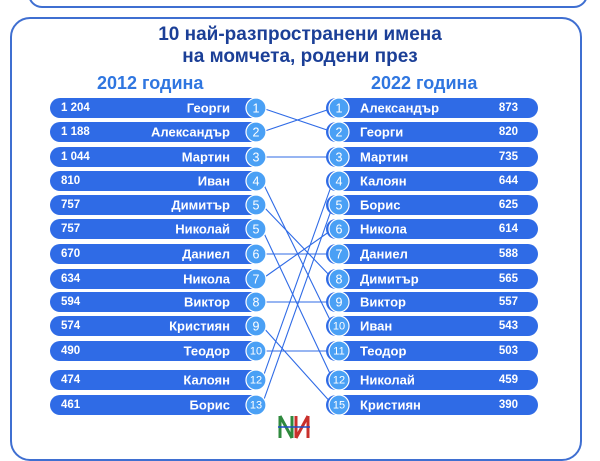 Image resolution: width=600 pixels, height=461 pixels. I want to click on left-rank: 6, so click(256, 255).